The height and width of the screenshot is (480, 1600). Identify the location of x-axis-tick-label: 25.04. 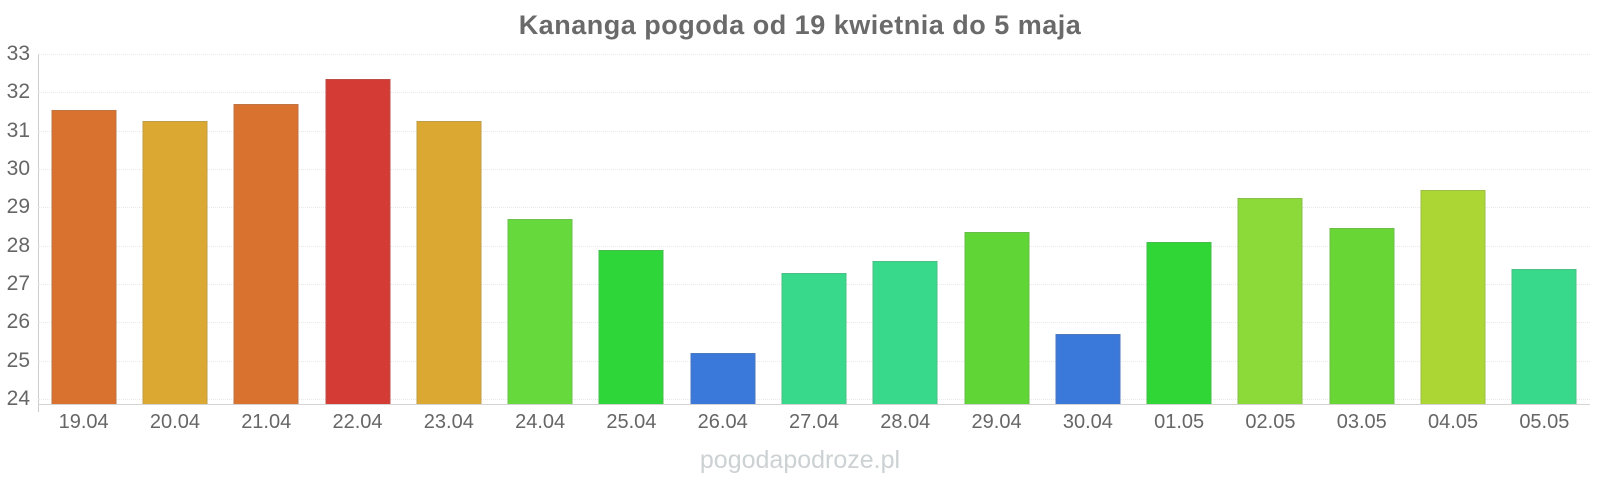
(631, 422).